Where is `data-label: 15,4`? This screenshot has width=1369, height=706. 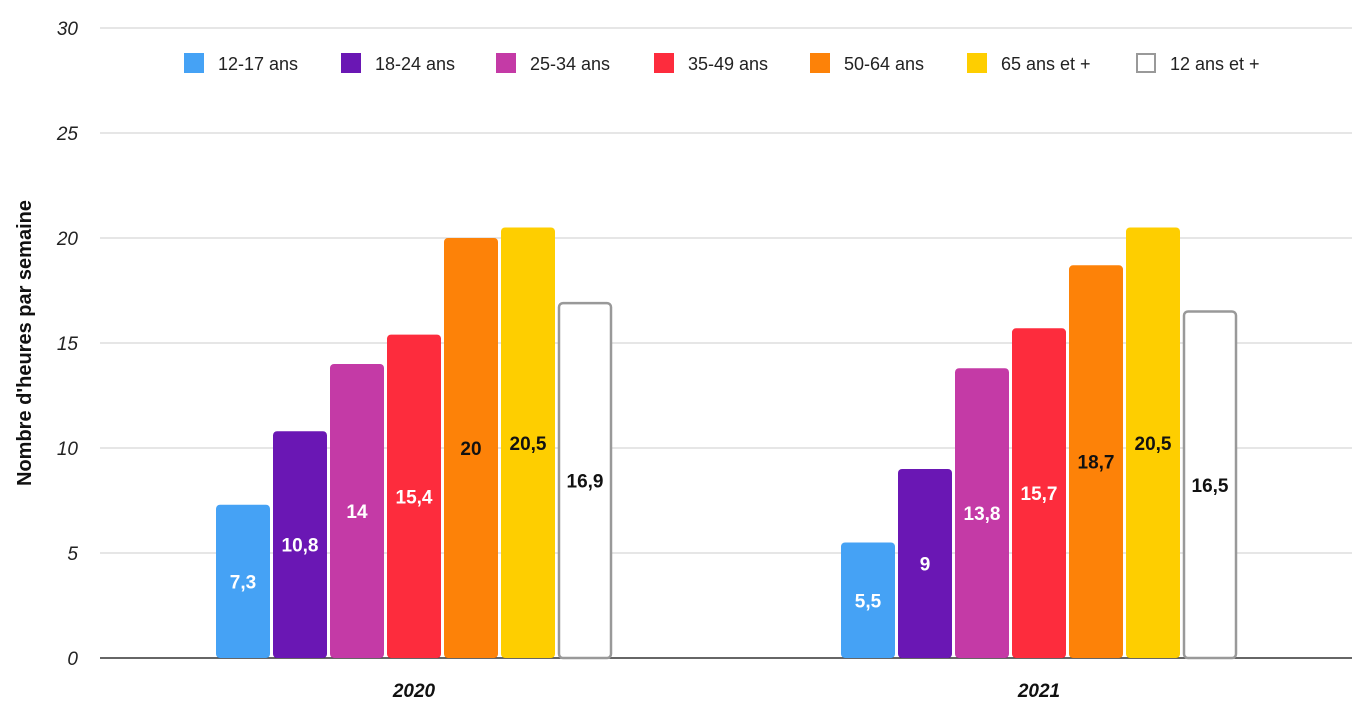 data-label: 15,4 is located at coordinates (414, 497).